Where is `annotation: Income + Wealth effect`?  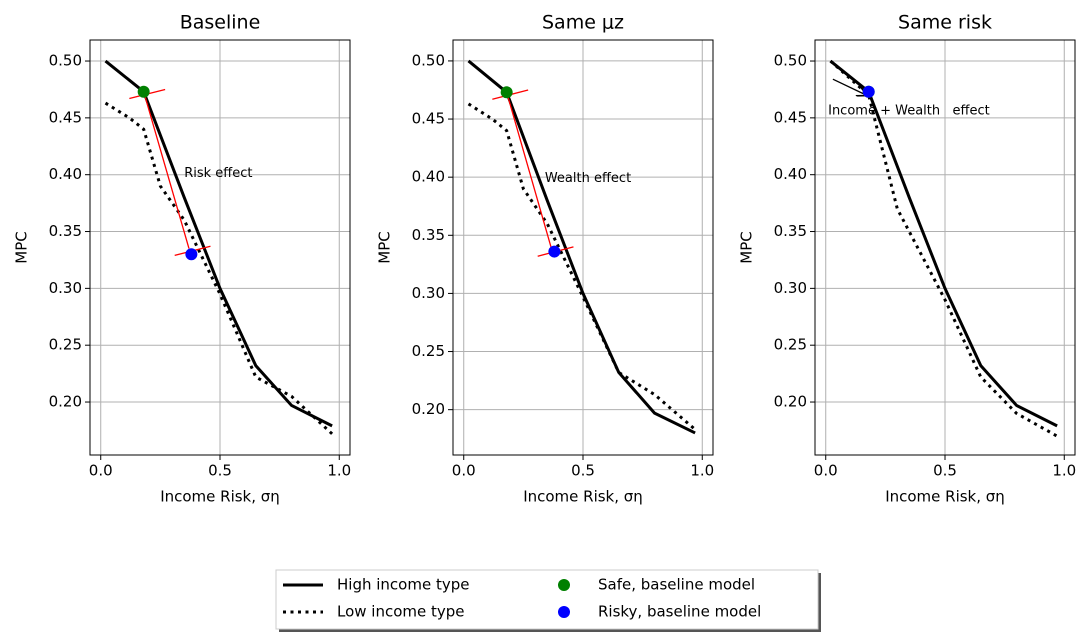
annotation: Income + Wealth effect is located at coordinates (909, 111).